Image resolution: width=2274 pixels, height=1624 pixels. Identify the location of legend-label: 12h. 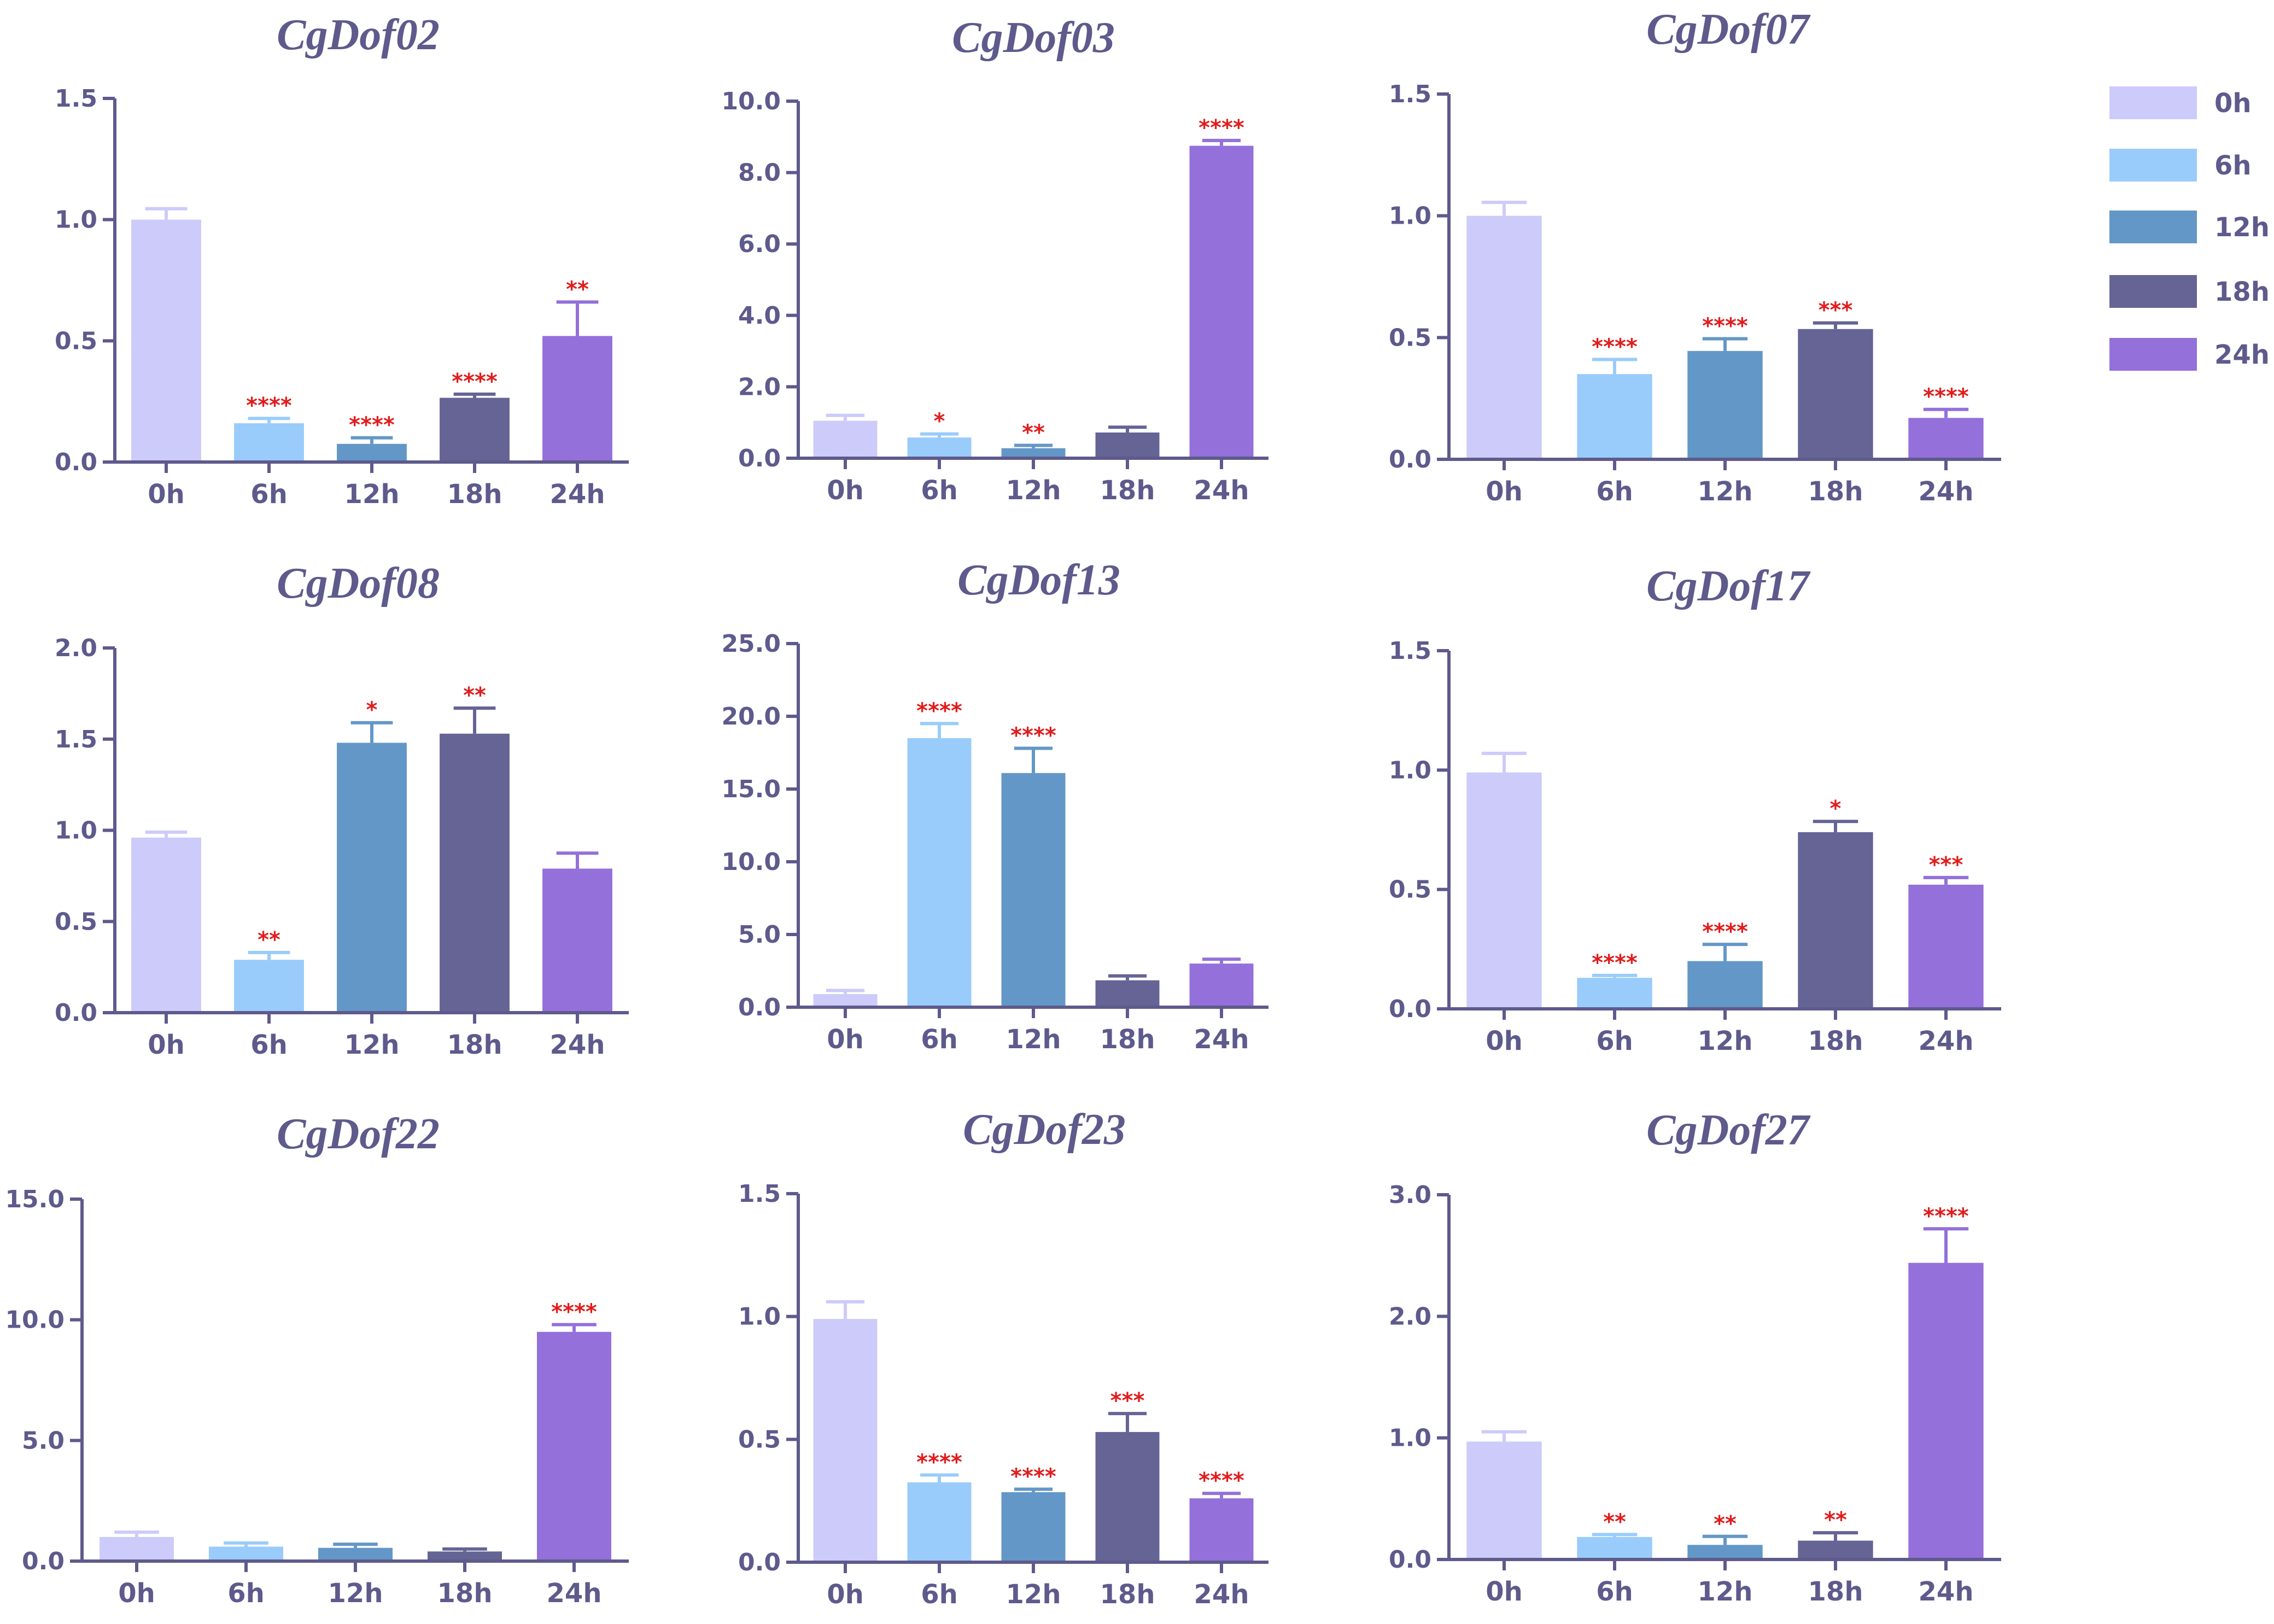
(2242, 227).